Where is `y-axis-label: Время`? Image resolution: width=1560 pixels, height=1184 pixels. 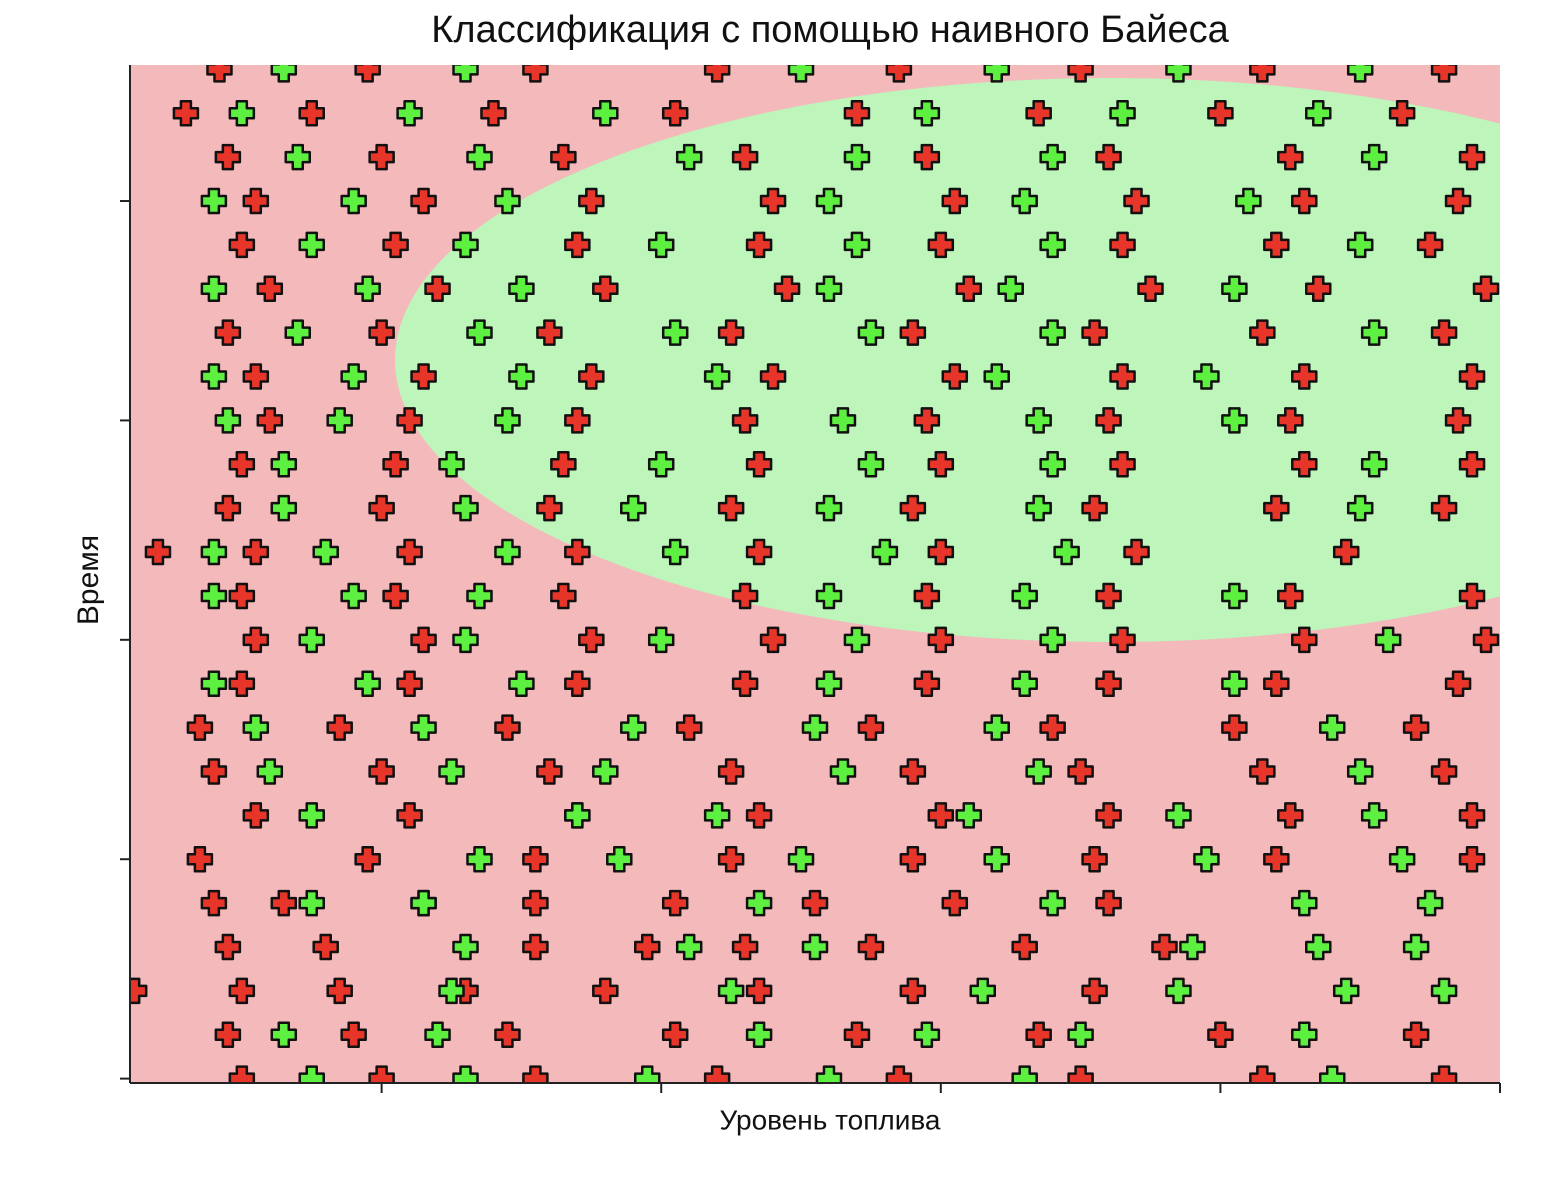 y-axis-label: Время is located at coordinates (88, 580).